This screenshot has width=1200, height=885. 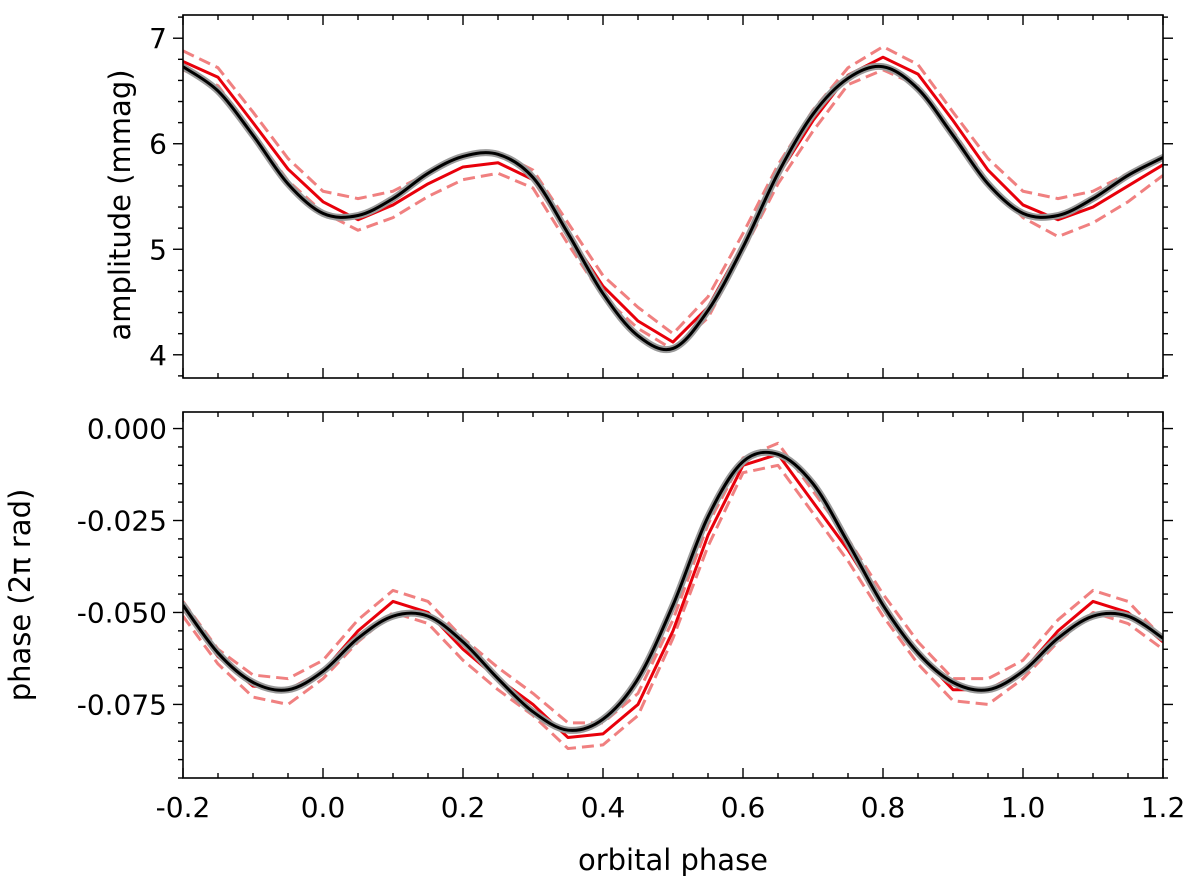 I want to click on phase-y-tick-label: -0.025, so click(x=122, y=521).